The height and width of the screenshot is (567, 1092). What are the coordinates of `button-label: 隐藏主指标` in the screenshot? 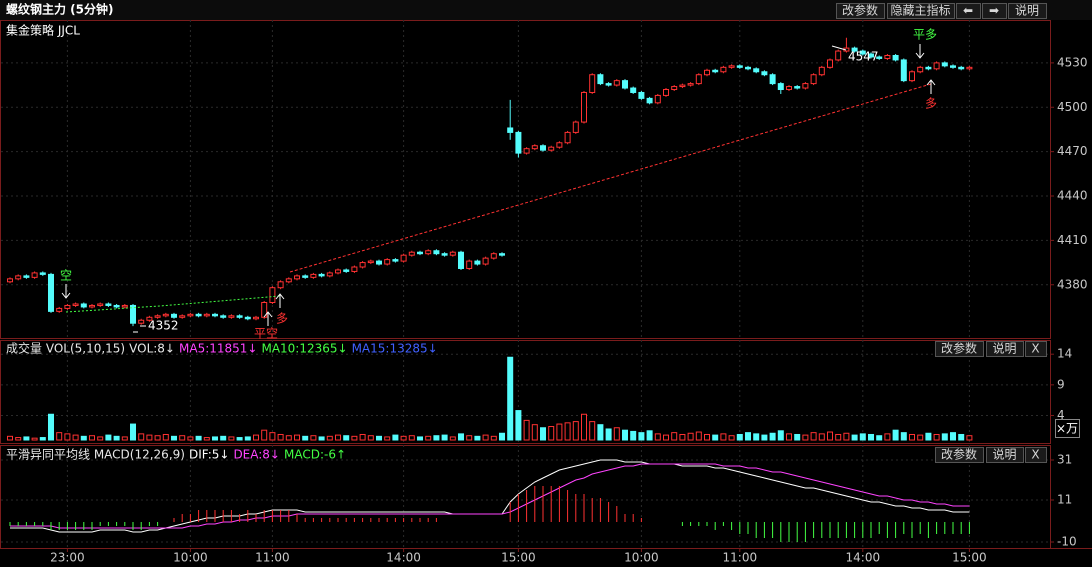 It's located at (920, 10).